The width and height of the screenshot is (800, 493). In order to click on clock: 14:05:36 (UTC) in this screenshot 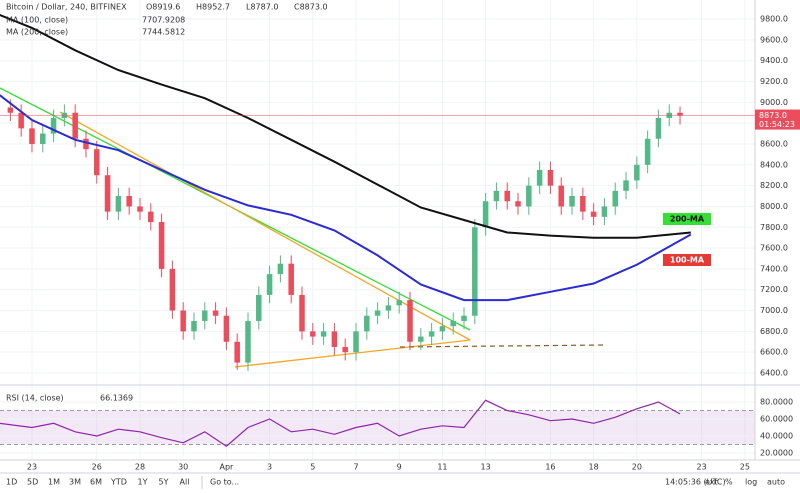, I will do `click(695, 482)`.